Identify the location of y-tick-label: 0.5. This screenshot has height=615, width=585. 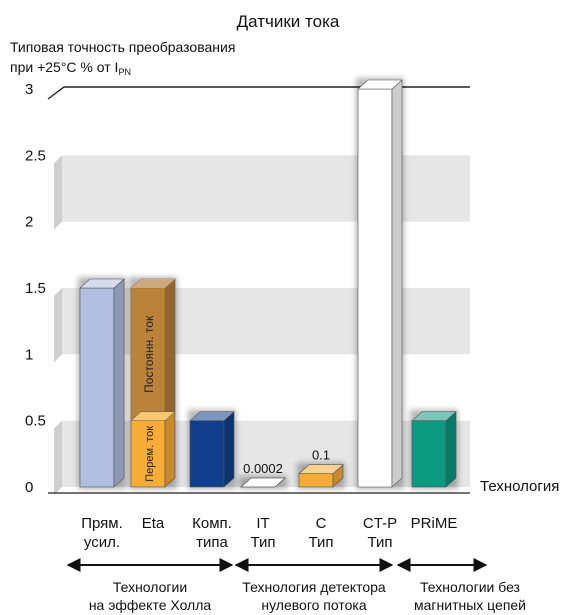
(35, 421).